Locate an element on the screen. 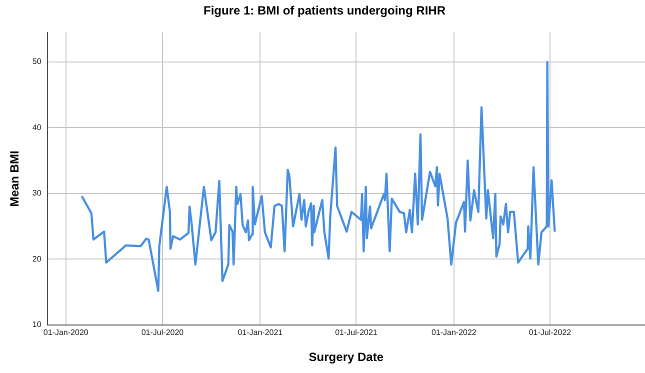 The image size is (645, 373). chart-title: Figure 1: BMI of patients undergoing RIHR is located at coordinates (325, 11).